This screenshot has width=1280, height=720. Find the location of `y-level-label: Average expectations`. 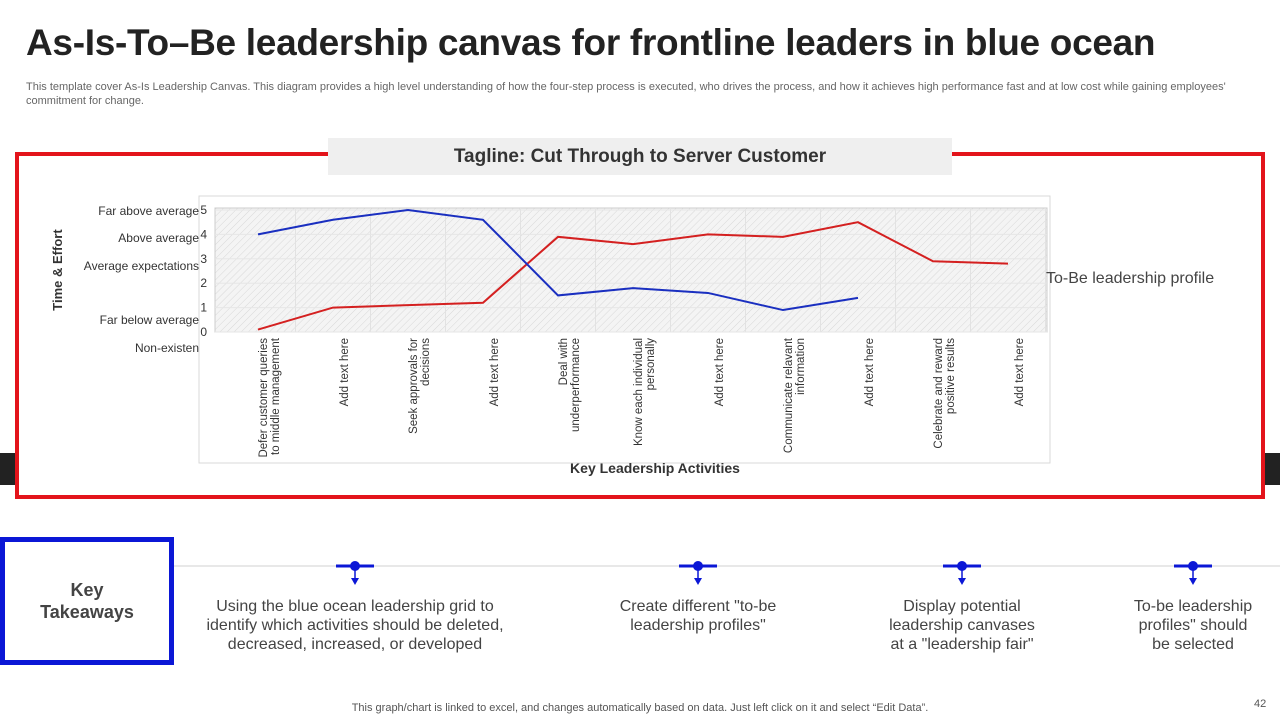

y-level-label: Average expectations is located at coordinates (141, 266).